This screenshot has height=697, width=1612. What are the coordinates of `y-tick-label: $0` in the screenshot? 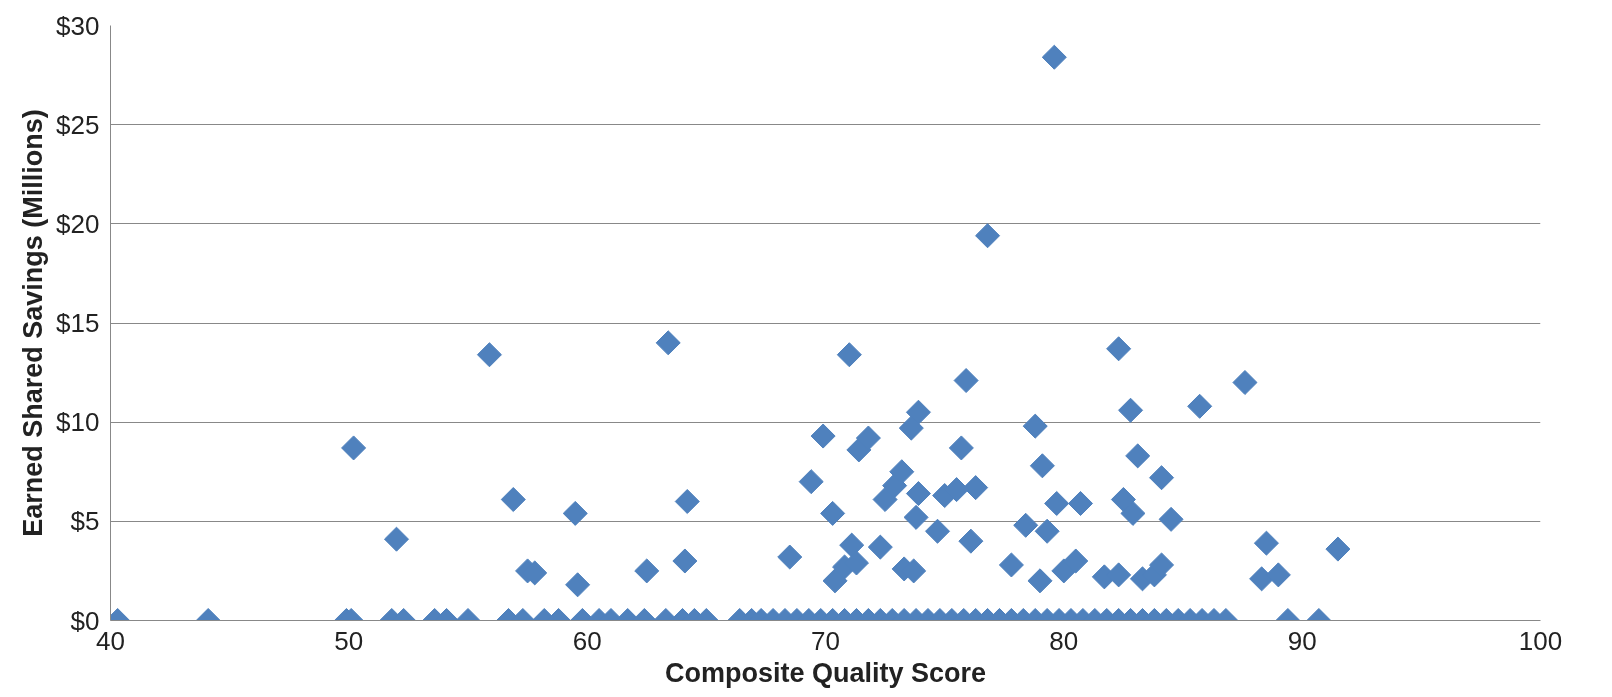 It's located at (85, 620).